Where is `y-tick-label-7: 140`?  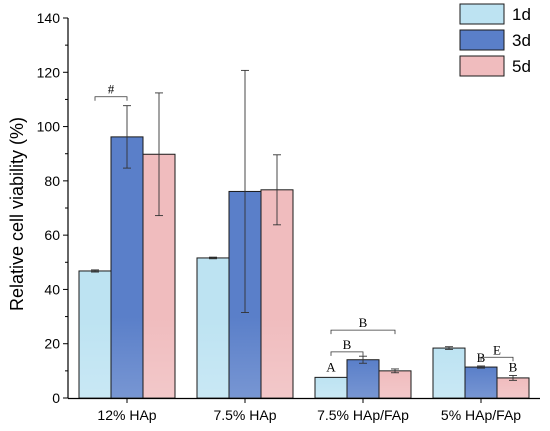
y-tick-label-7: 140 is located at coordinates (49, 18).